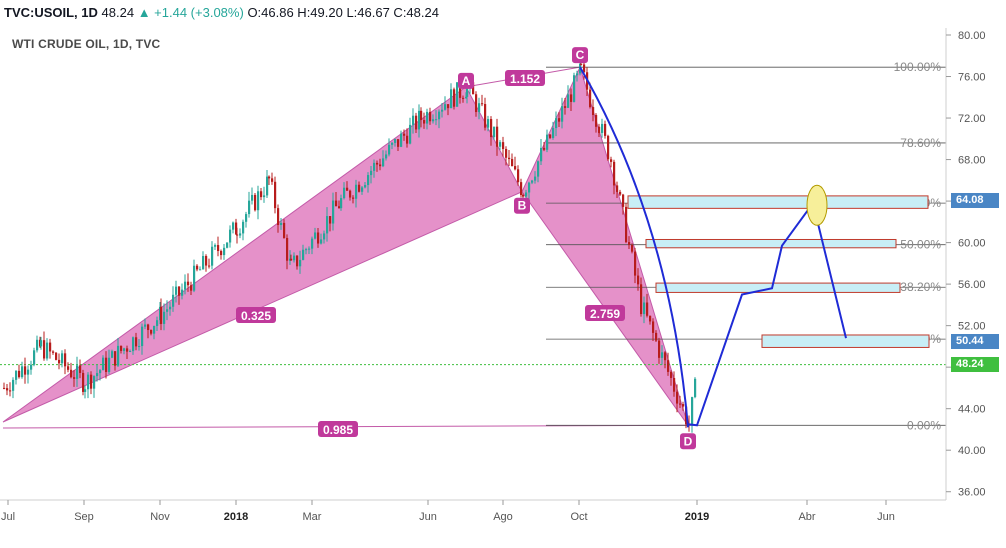 The image size is (1006, 548). What do you see at coordinates (86, 44) in the screenshot?
I see `chart-subtitle: WTI CRUDE OIL, 1D, TVC` at bounding box center [86, 44].